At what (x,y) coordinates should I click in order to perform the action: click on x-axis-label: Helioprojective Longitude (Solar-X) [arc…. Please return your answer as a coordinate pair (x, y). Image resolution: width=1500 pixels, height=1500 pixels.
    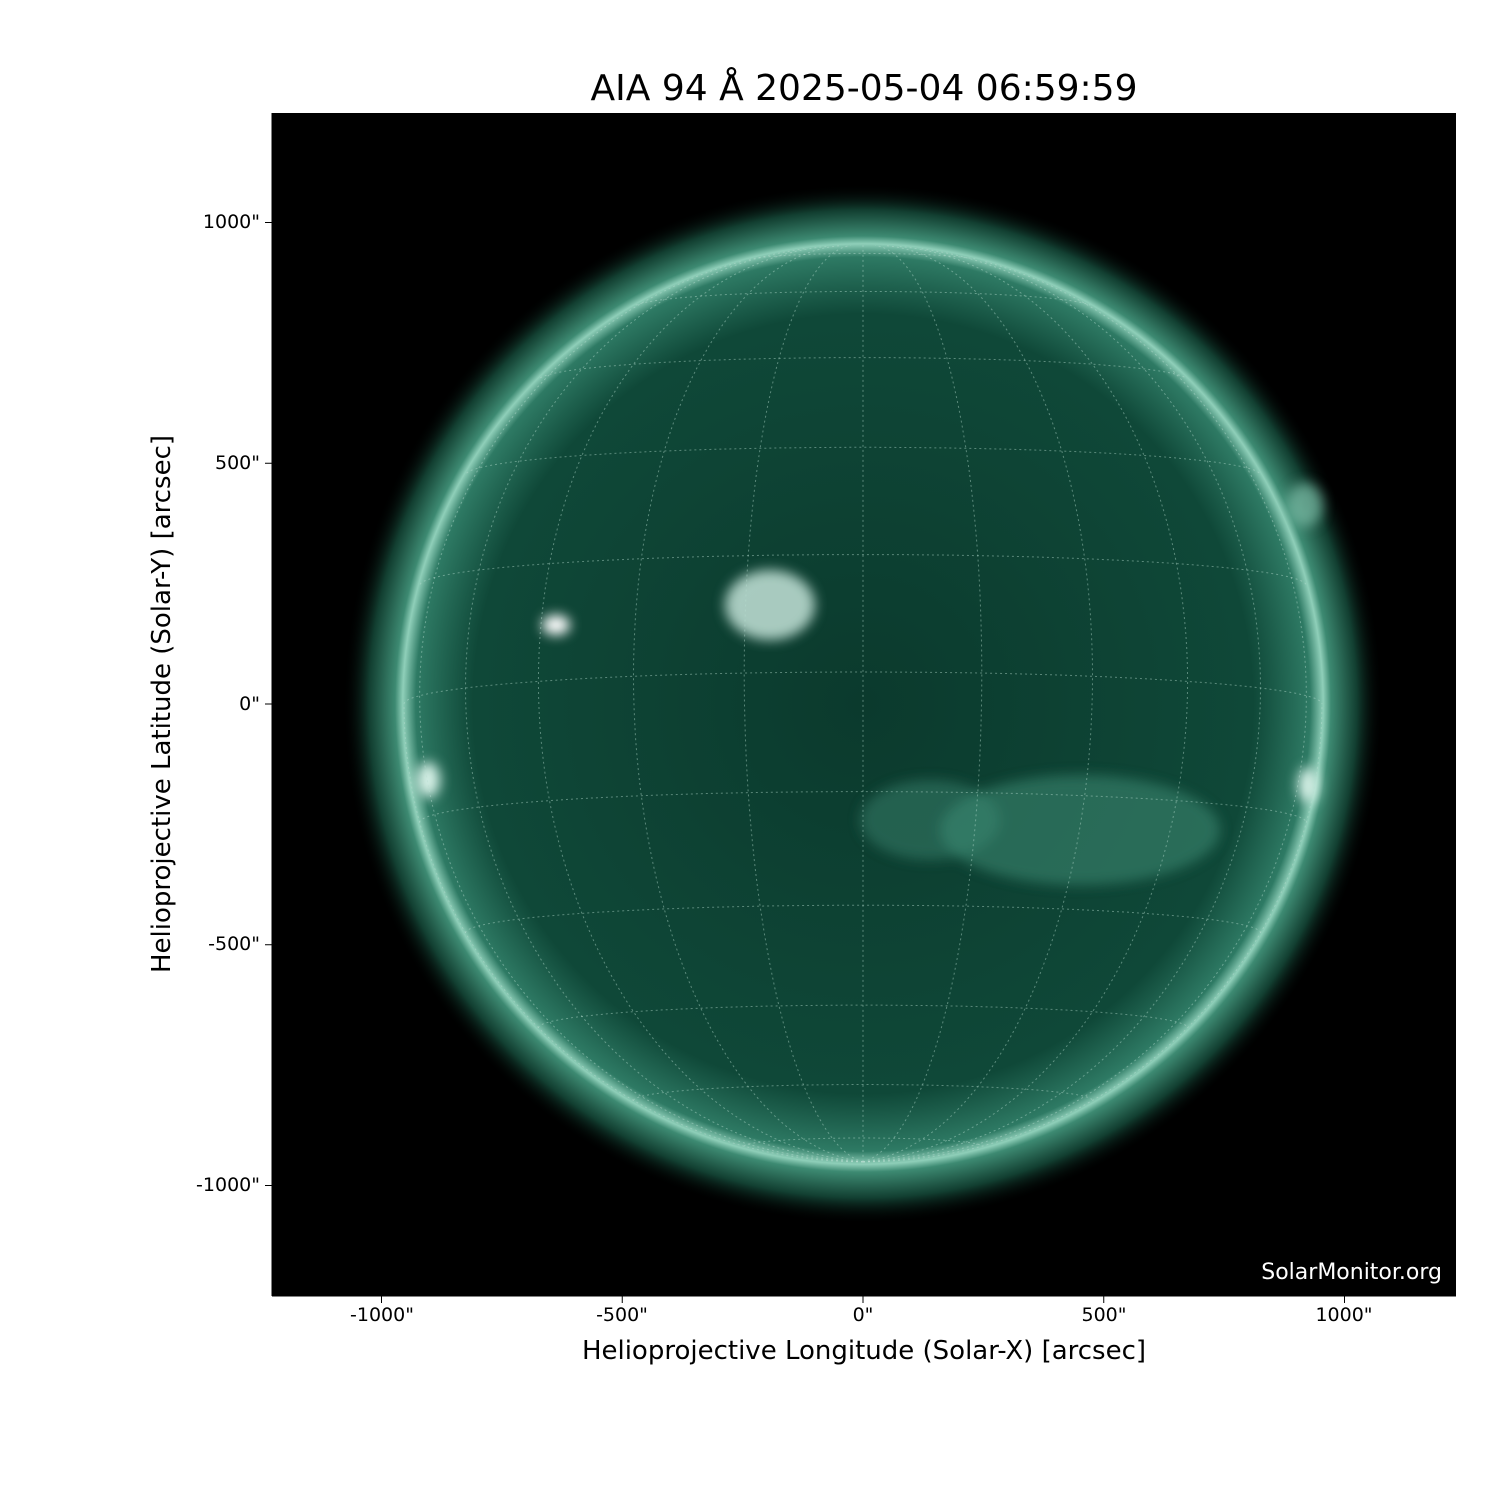
    Looking at the image, I should click on (864, 1351).